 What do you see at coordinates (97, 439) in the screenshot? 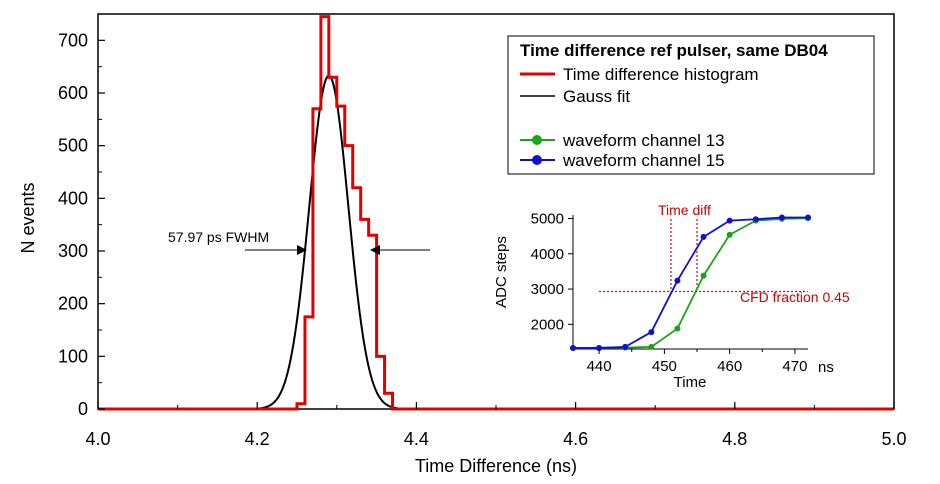
I see `x-tick-label: 4.0` at bounding box center [97, 439].